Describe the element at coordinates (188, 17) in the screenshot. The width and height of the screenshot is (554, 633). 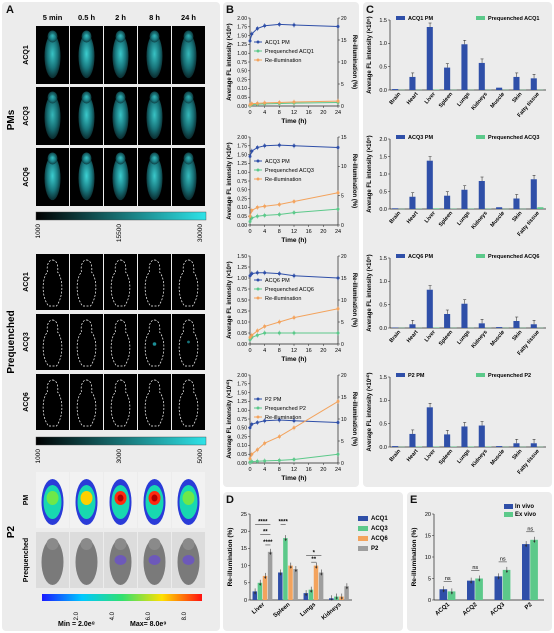
I see `time-label: 24 h` at that location.